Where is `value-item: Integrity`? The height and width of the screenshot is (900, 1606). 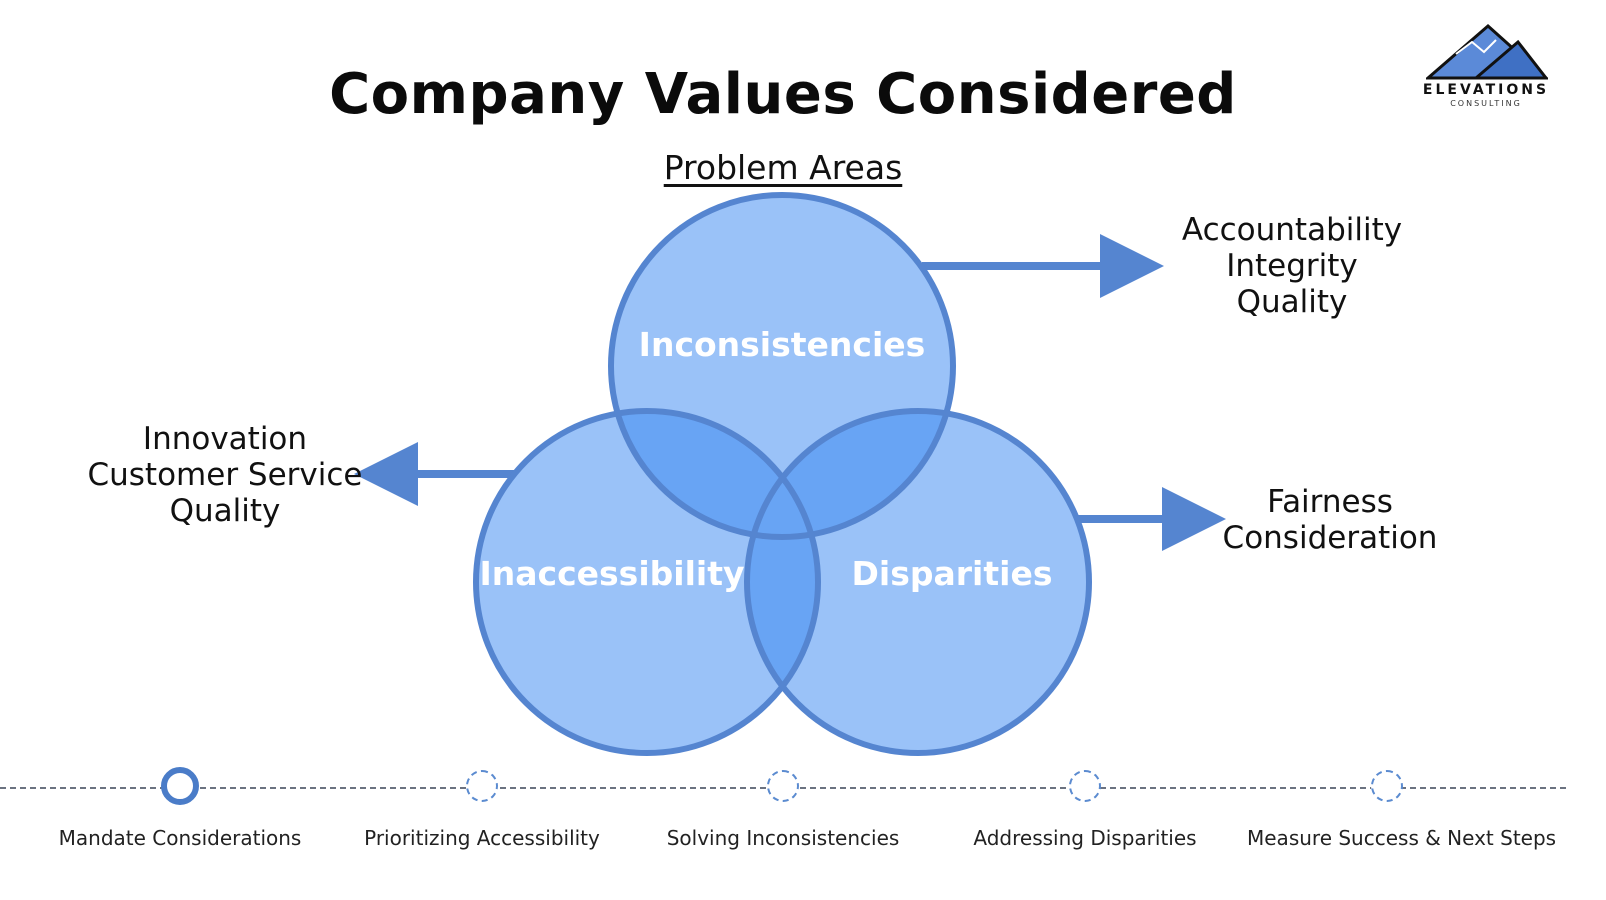
value-item: Integrity is located at coordinates (1292, 266).